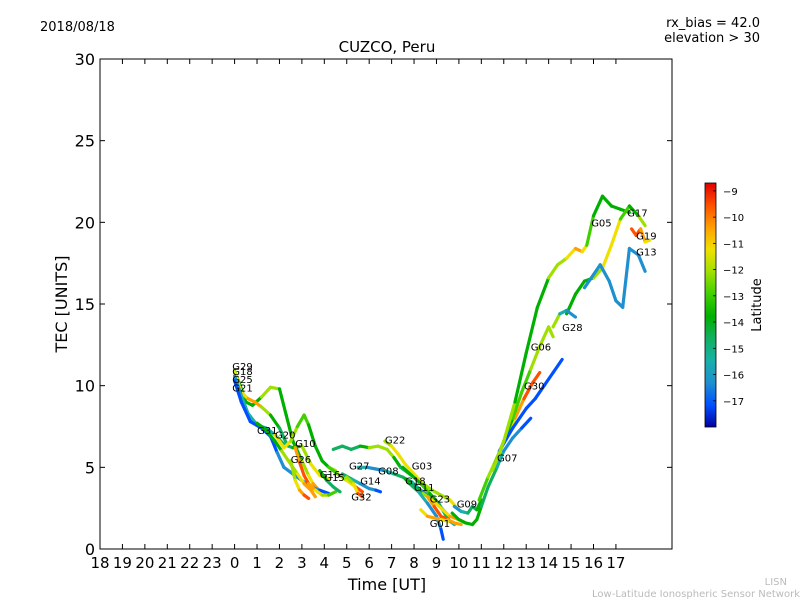 The height and width of the screenshot is (600, 800). What do you see at coordinates (572, 328) in the screenshot?
I see `satellite-label: G28` at bounding box center [572, 328].